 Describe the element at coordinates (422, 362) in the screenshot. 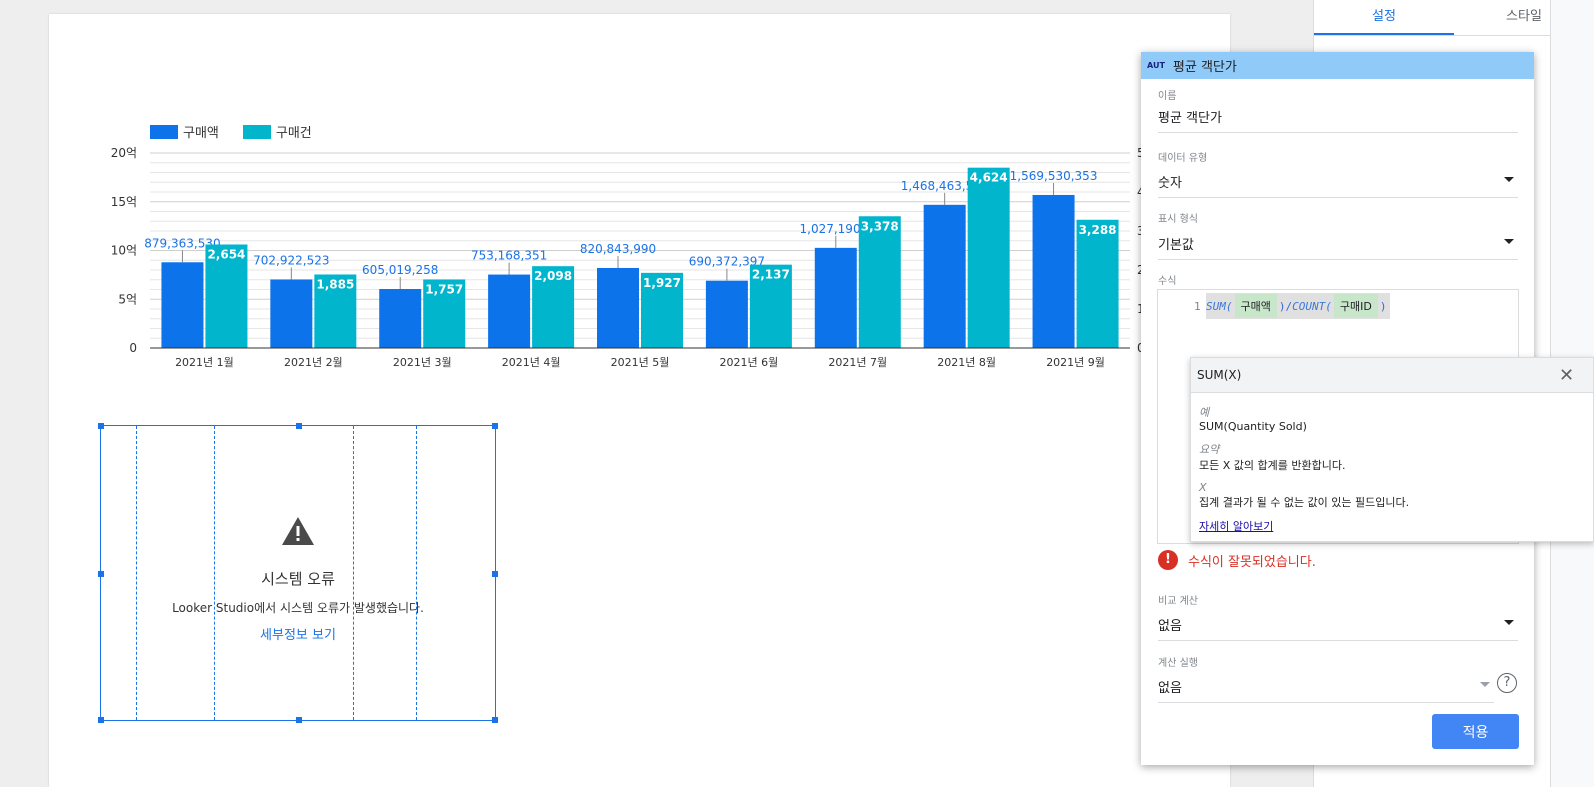

I see `x-axis-tick: 2021년 3월` at that location.